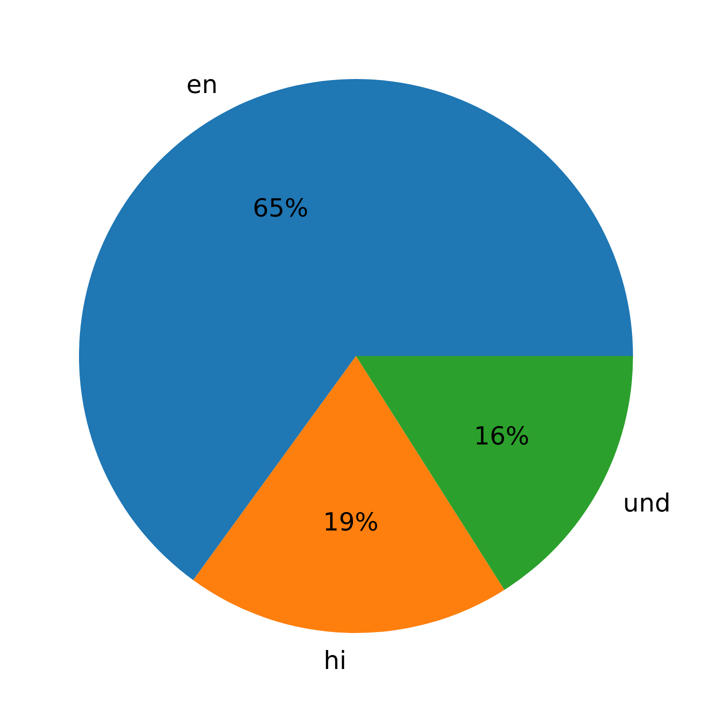  What do you see at coordinates (280, 207) in the screenshot?
I see `data-label: 65%` at bounding box center [280, 207].